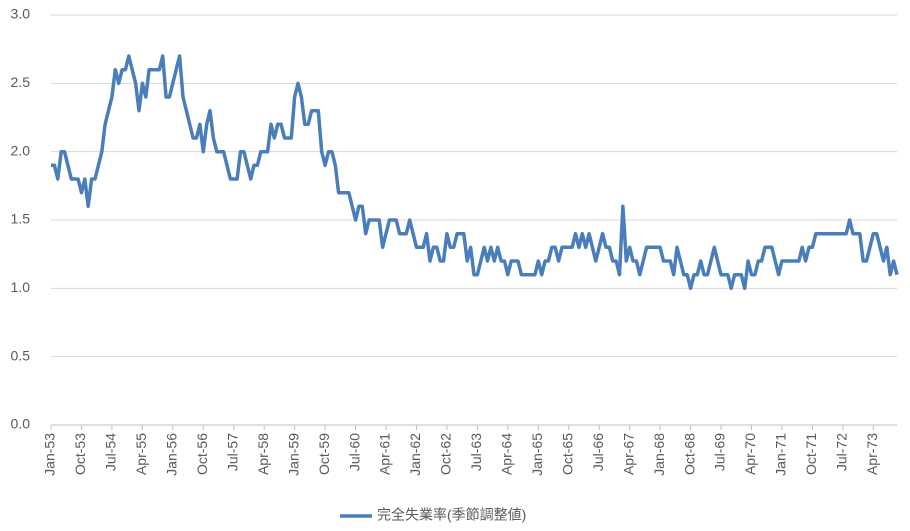 This screenshot has height=531, width=910. What do you see at coordinates (21, 14) in the screenshot?
I see `y-tick-label: 3.0` at bounding box center [21, 14].